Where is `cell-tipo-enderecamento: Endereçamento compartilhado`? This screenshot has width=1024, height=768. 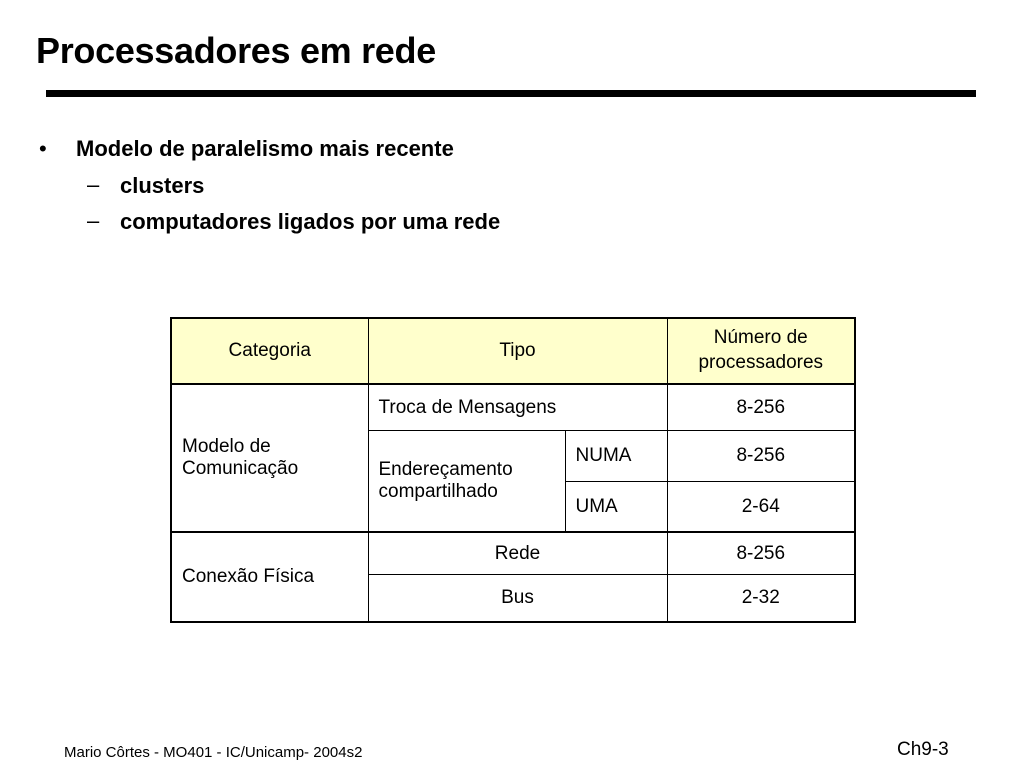 cell-tipo-enderecamento: Endereçamento compartilhado is located at coordinates (466, 481).